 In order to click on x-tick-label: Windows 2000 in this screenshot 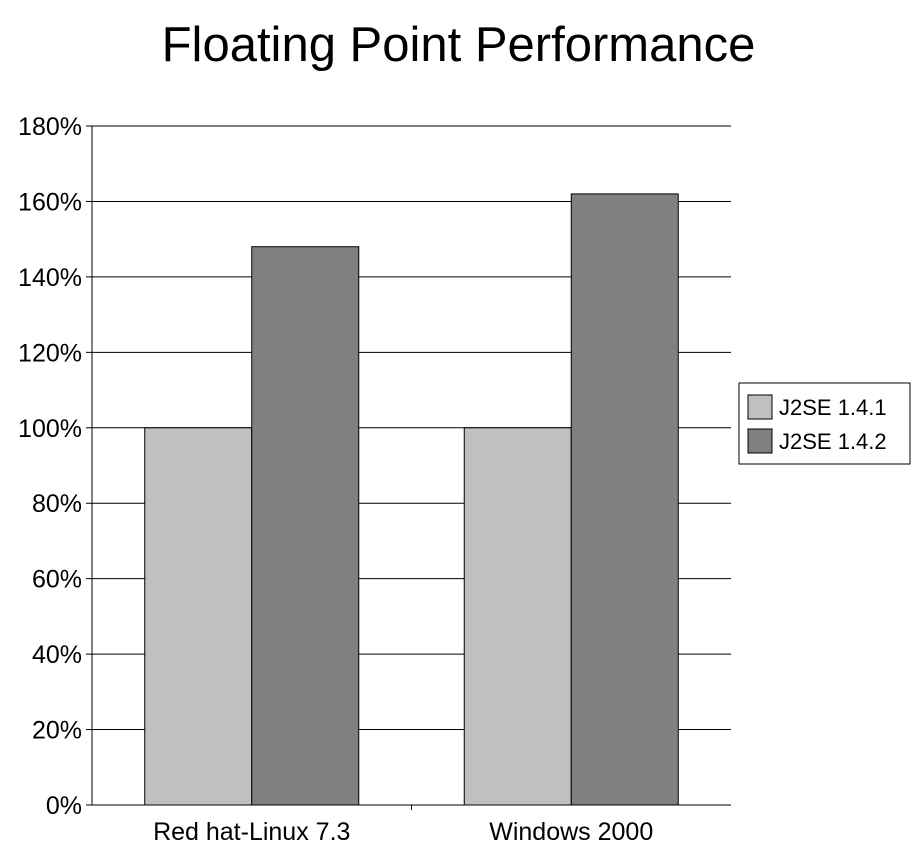, I will do `click(571, 832)`.